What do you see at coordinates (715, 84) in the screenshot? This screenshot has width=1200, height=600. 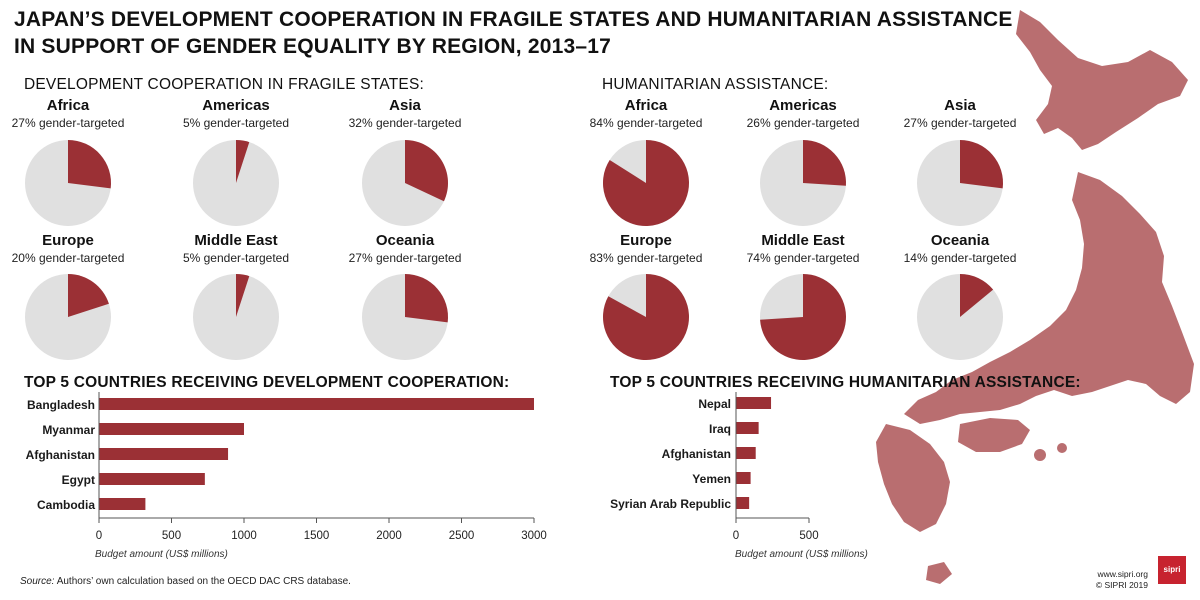 I see `humanitarian-heading: HUMANITARIAN ASSISTANCE:` at bounding box center [715, 84].